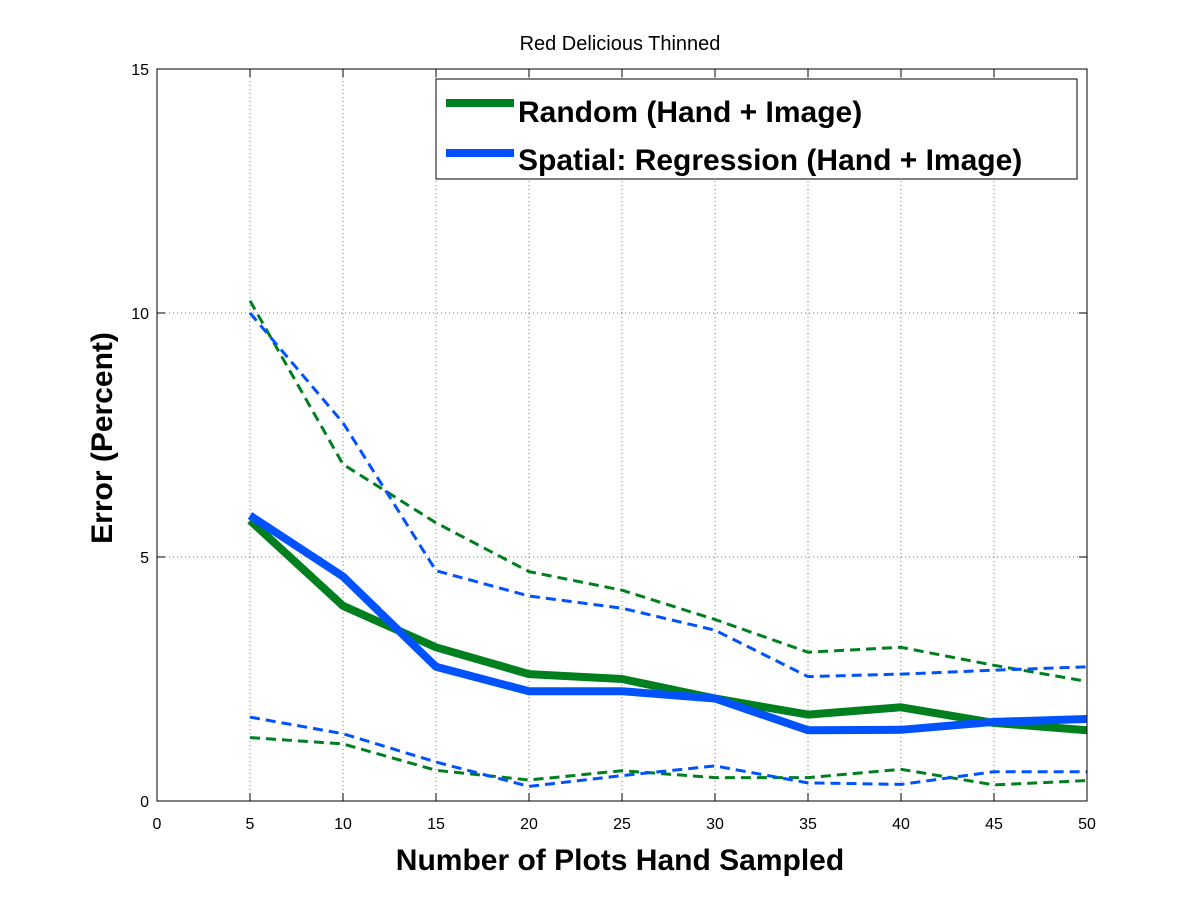  Describe the element at coordinates (250, 824) in the screenshot. I see `x-tick-label: 5` at that location.